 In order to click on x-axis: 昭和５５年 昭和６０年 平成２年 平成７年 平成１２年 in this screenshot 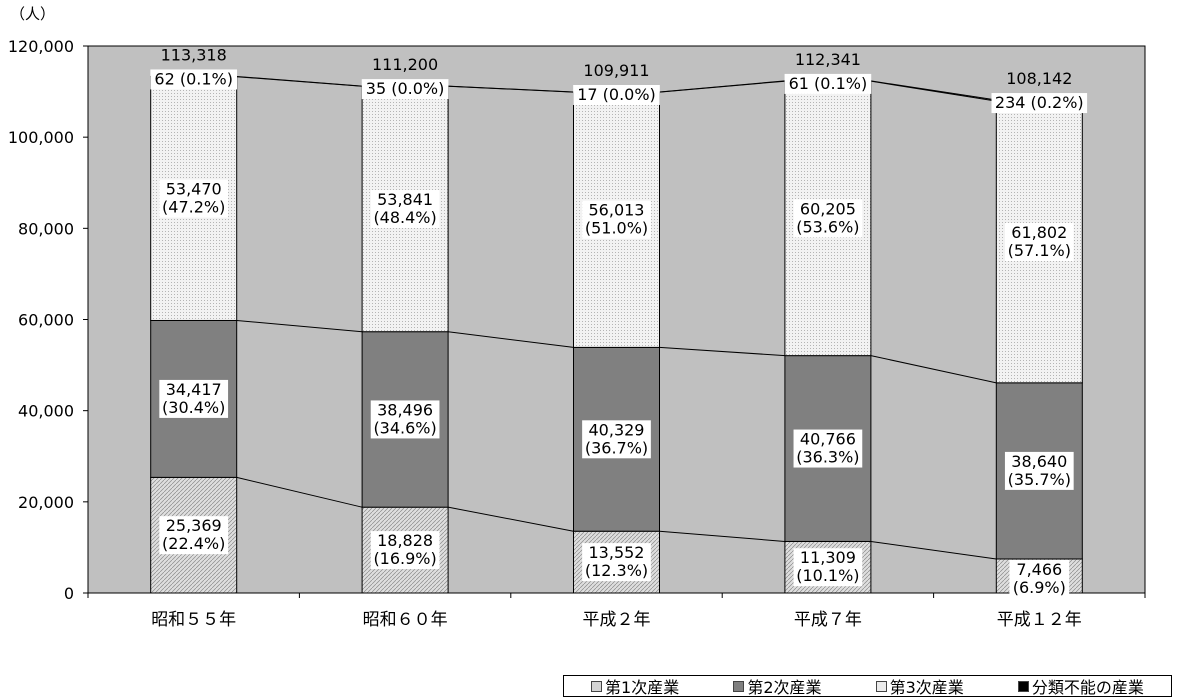, I will do `click(616, 611)`.